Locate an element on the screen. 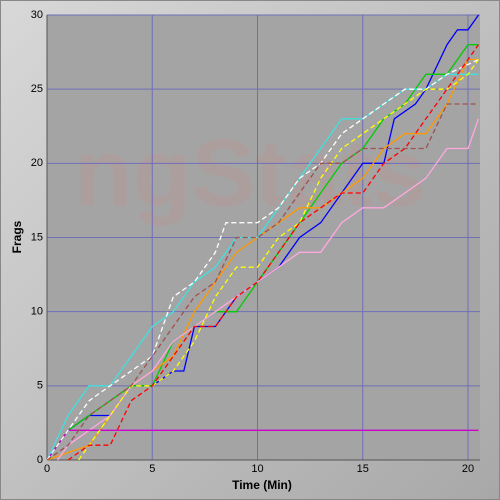  y-tick-label: 0 is located at coordinates (40, 460).